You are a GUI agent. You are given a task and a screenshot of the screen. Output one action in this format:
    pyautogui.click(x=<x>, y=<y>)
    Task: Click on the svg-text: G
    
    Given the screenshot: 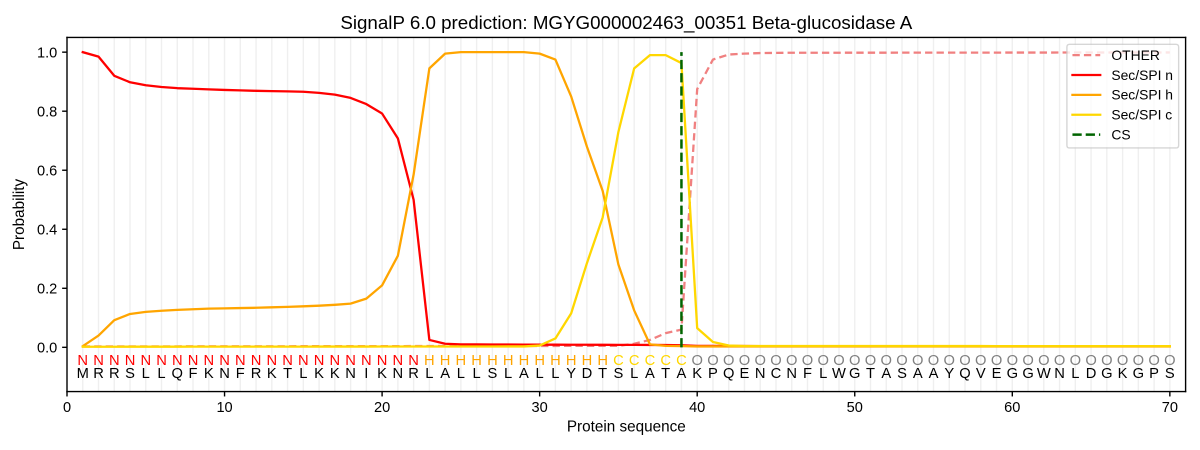 What is the action you would take?
    pyautogui.click(x=1106, y=374)
    